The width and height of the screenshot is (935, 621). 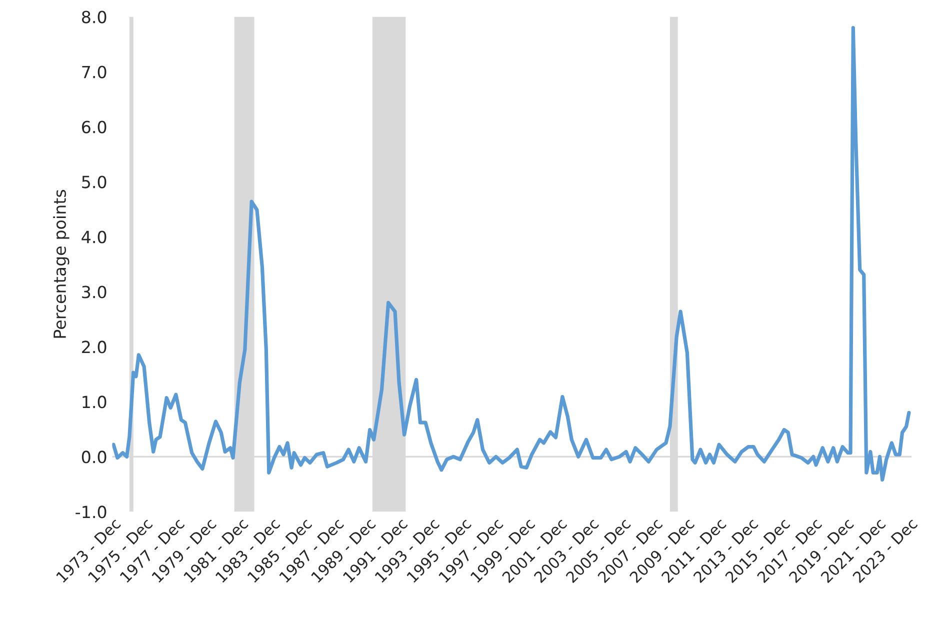 What do you see at coordinates (94, 457) in the screenshot?
I see `y-tick-label: 0.0` at bounding box center [94, 457].